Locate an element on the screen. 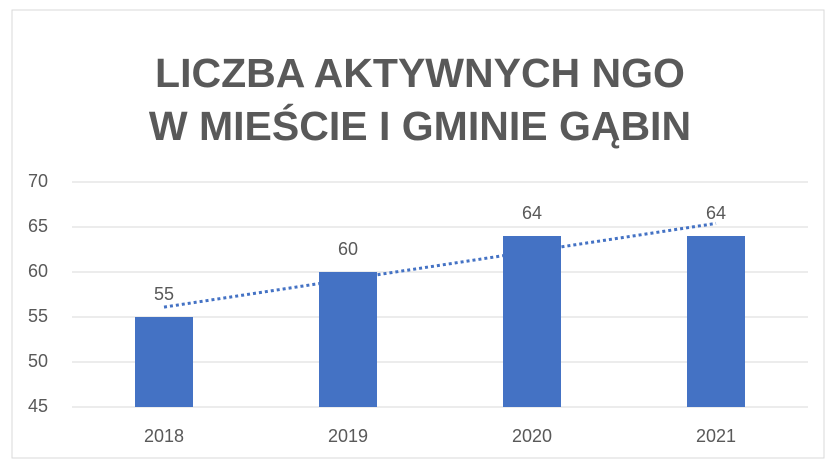 This screenshot has width=827, height=461. x-tick-label: 2018 is located at coordinates (164, 436).